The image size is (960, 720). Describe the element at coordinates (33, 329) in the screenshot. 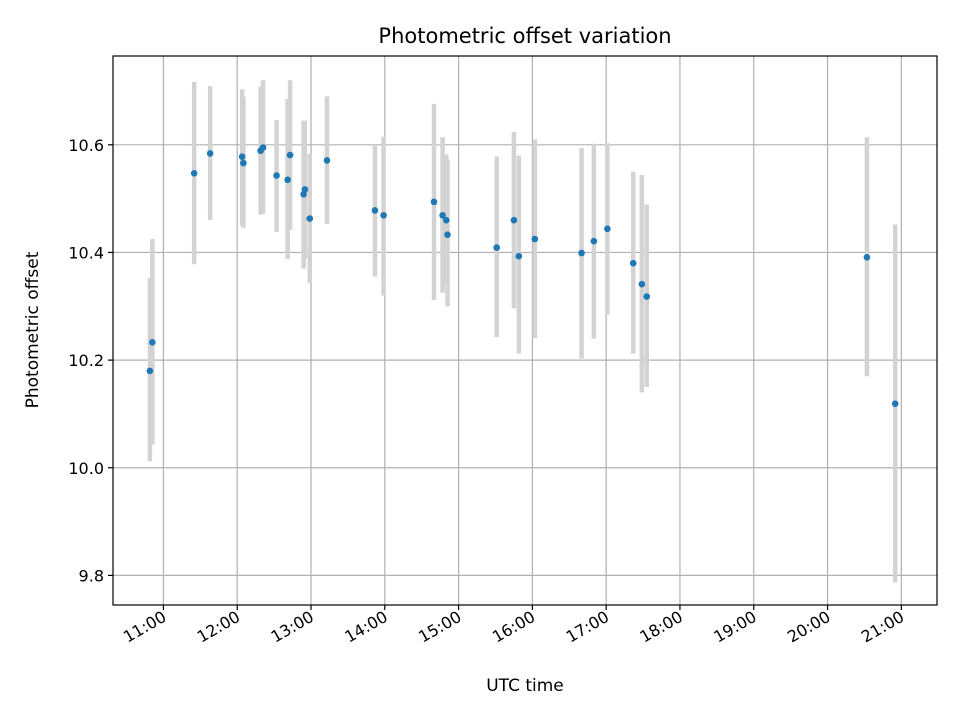

I see `y-axis-label: Photometric offset` at that location.